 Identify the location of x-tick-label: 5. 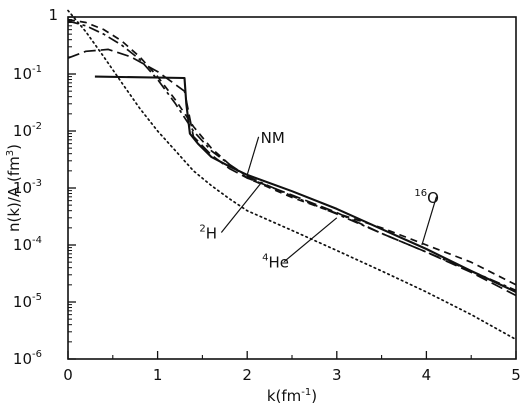
(516, 375).